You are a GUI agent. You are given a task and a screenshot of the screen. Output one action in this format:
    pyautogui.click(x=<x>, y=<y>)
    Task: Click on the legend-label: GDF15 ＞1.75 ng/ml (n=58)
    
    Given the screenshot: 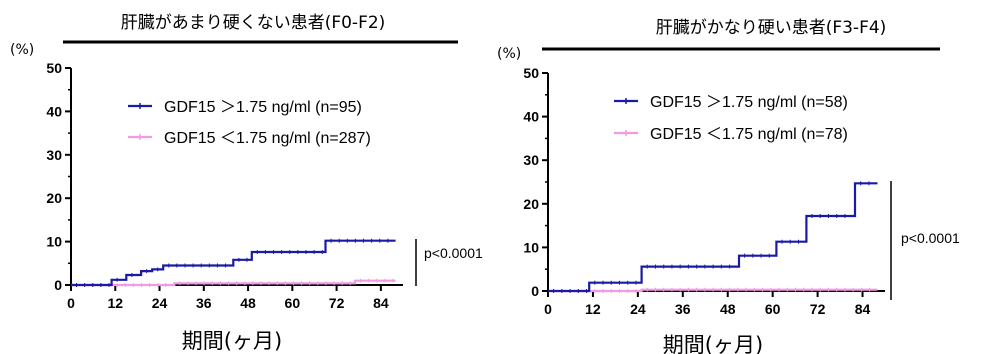 What is the action you would take?
    pyautogui.click(x=749, y=102)
    